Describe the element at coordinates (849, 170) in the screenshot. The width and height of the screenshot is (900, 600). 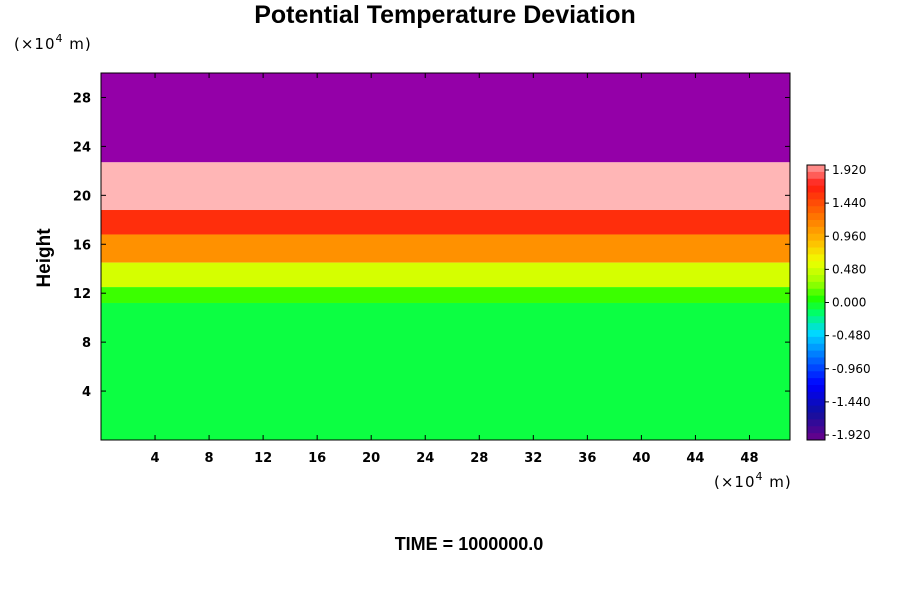
I see `colorbar-tick-label: 1.920` at that location.